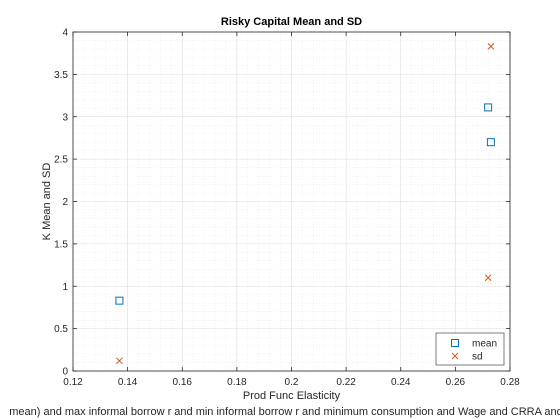 Image resolution: width=560 pixels, height=420 pixels. What do you see at coordinates (510, 382) in the screenshot?
I see `x-tick-label: 0.28` at bounding box center [510, 382].